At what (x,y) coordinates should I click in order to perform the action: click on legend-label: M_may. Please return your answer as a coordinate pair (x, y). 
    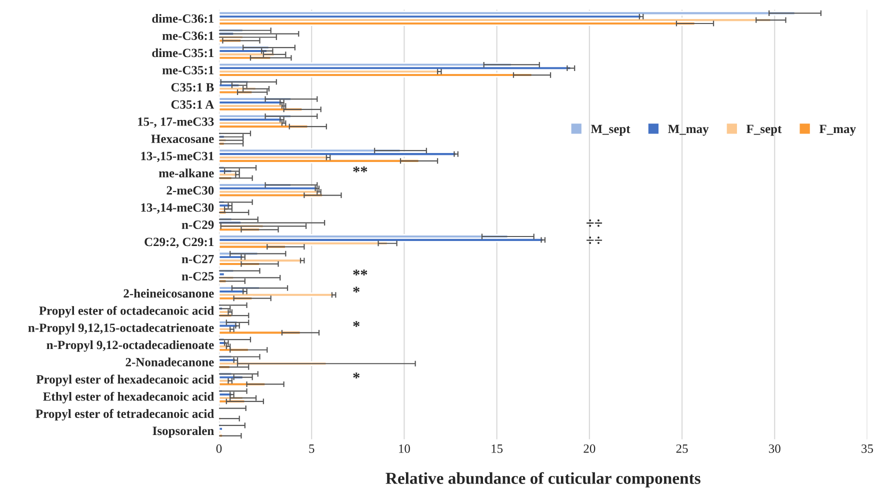
    Looking at the image, I should click on (688, 130).